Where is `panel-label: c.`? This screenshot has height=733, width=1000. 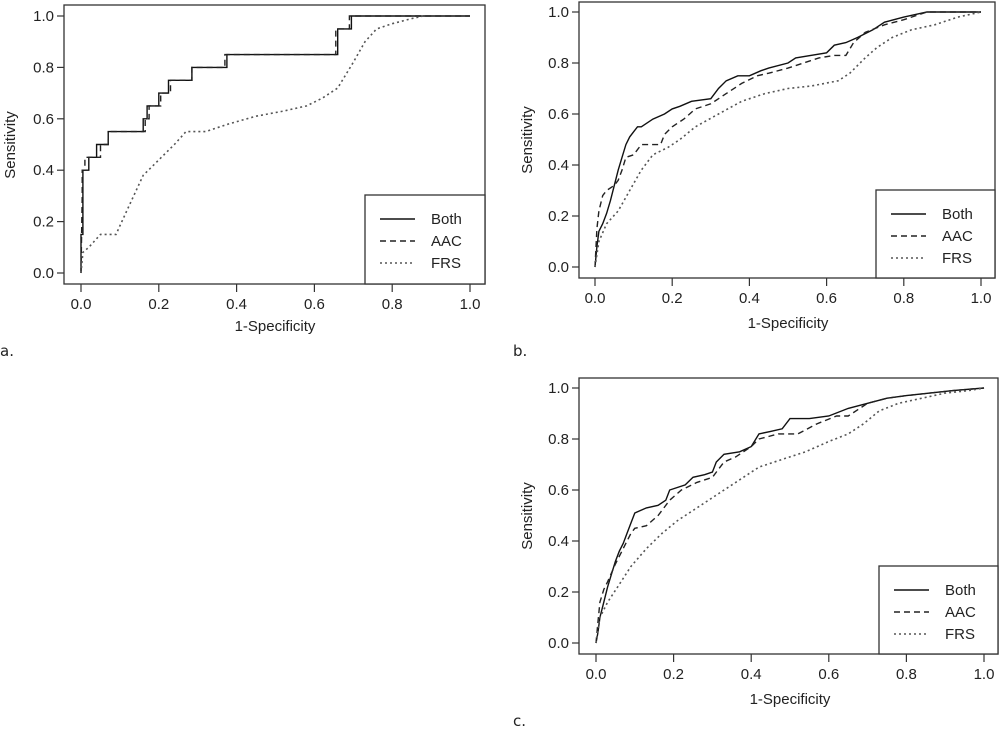
panel-label: c. is located at coordinates (519, 721).